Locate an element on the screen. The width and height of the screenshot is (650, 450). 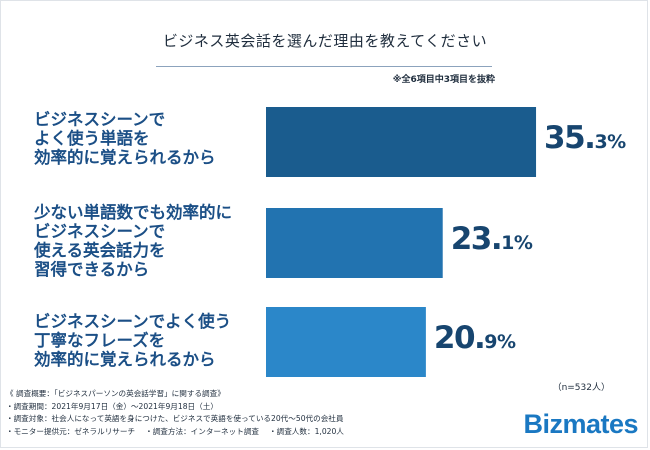
category-label-line: 丁寧なフレーズを is located at coordinates (100, 340).